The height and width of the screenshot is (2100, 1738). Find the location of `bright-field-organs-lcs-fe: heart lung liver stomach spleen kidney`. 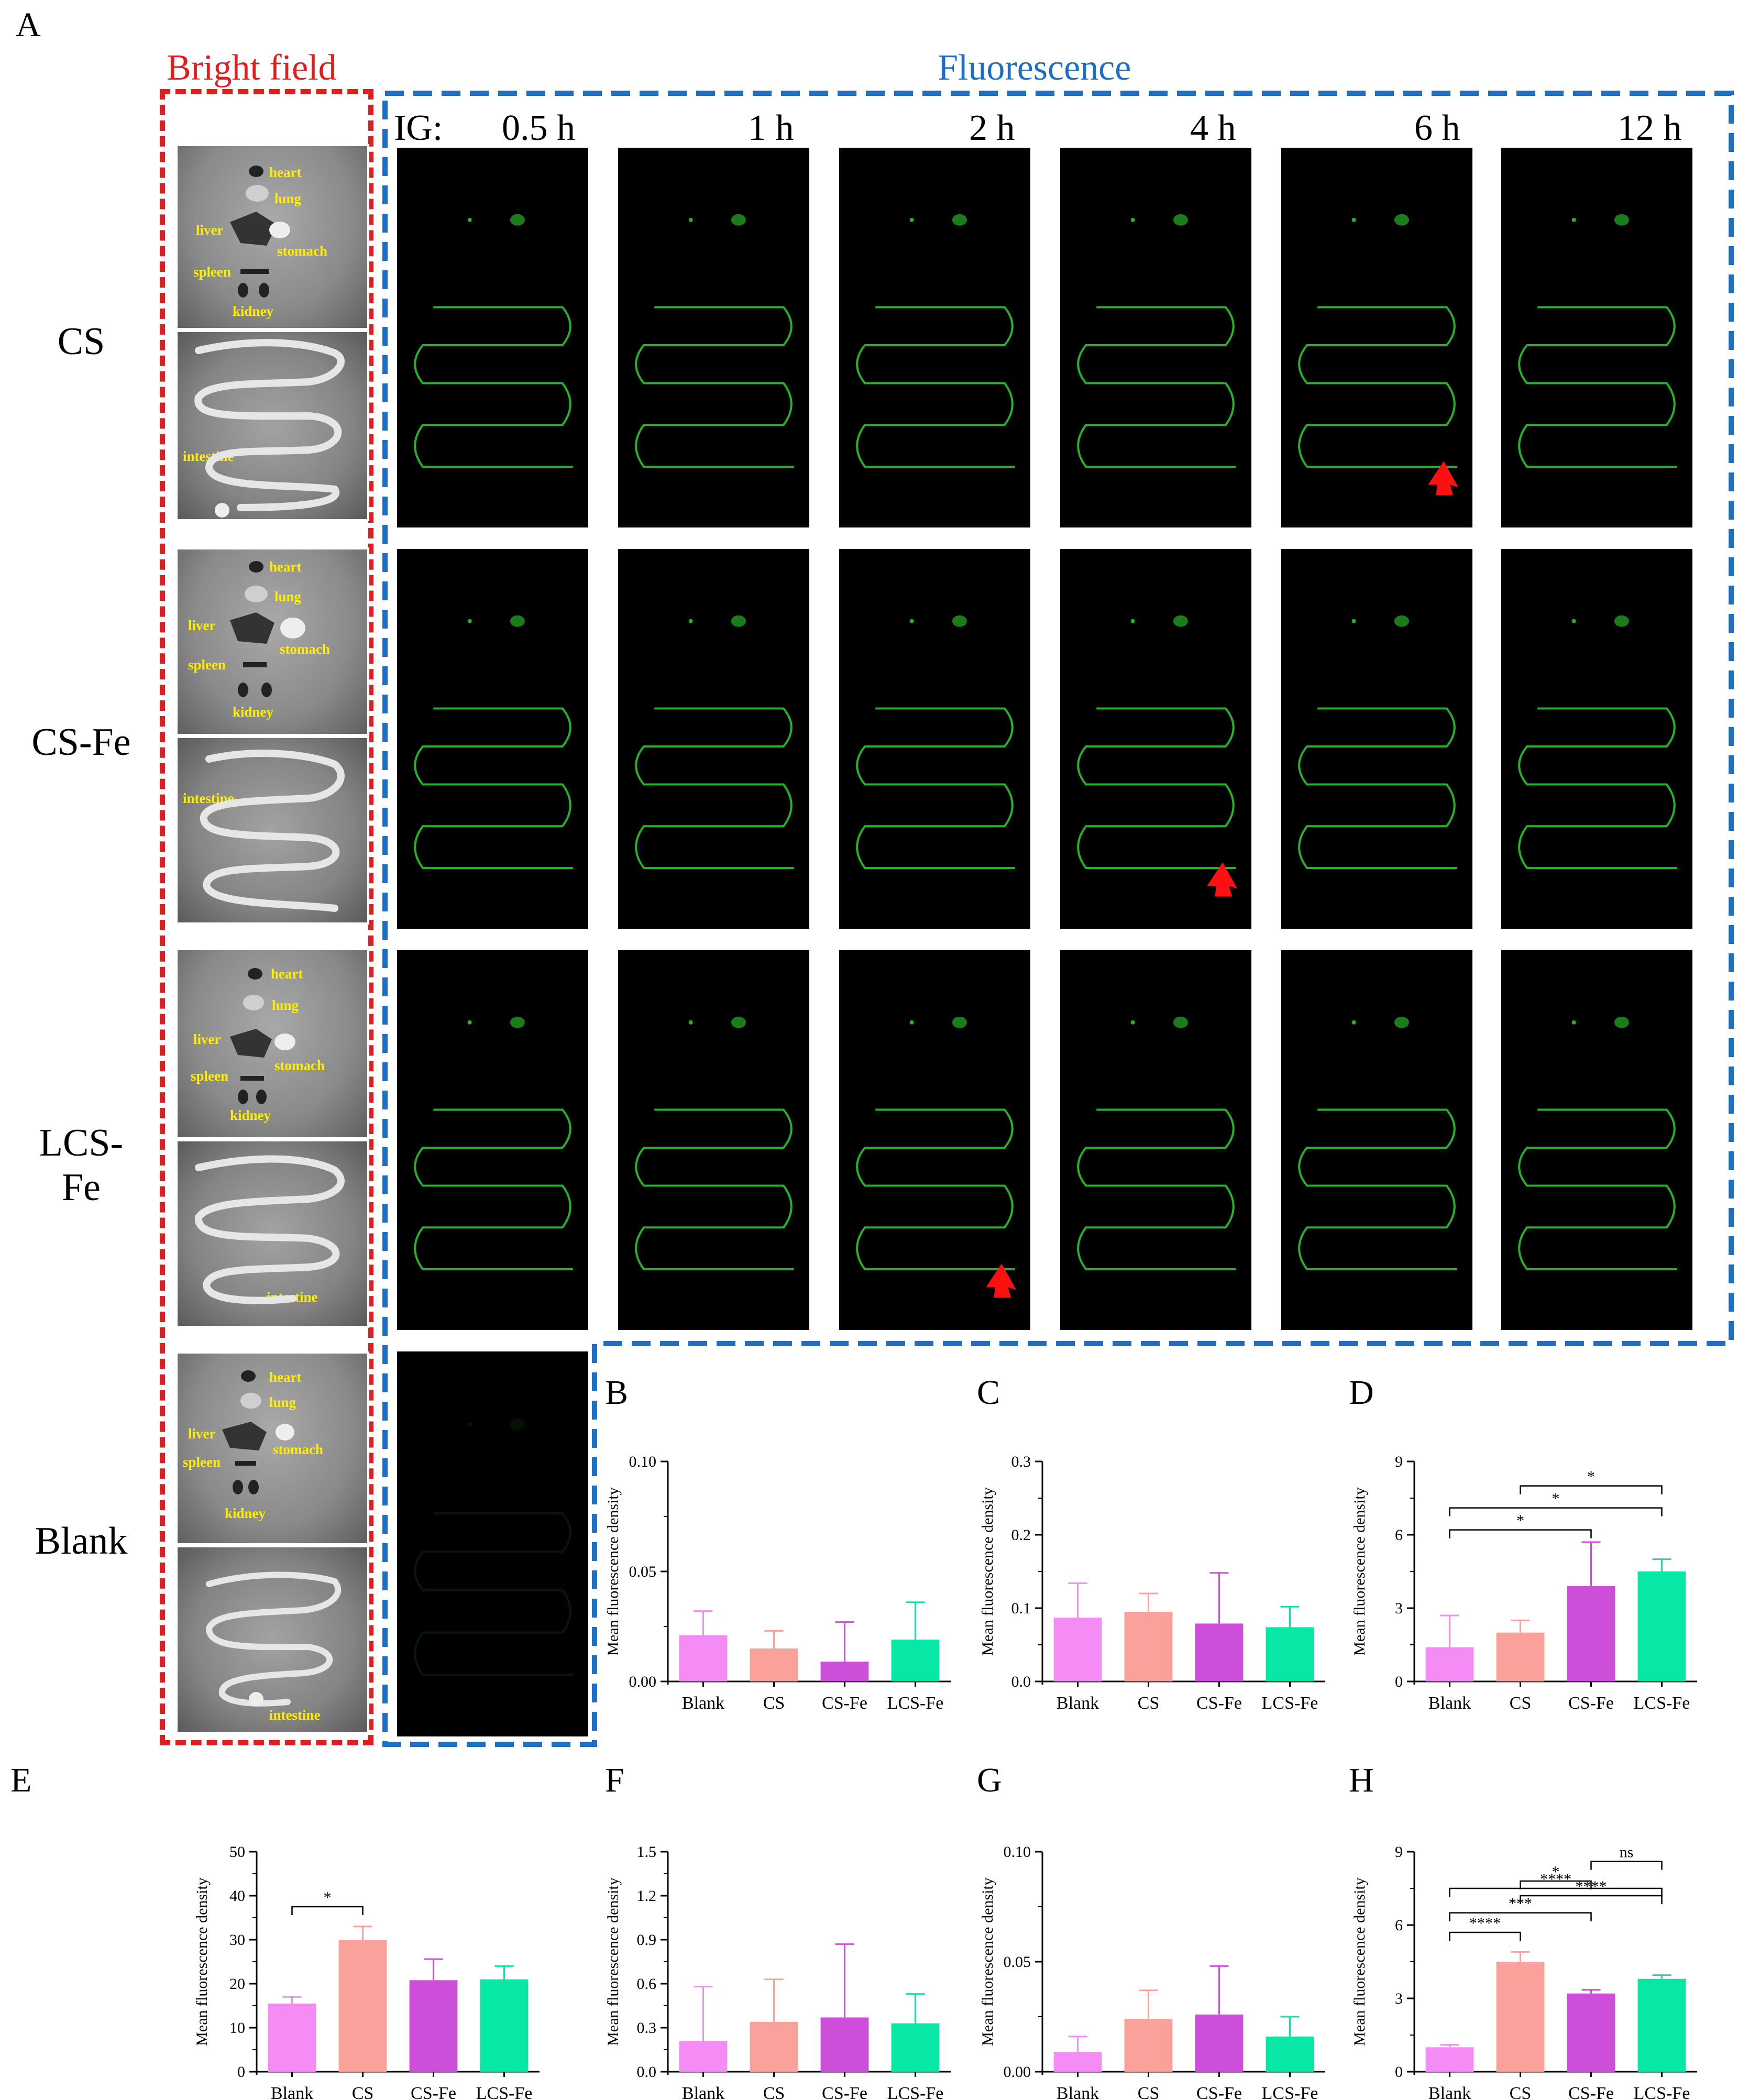

bright-field-organs-lcs-fe: heart lung liver stomach spleen kidney is located at coordinates (272, 1043).